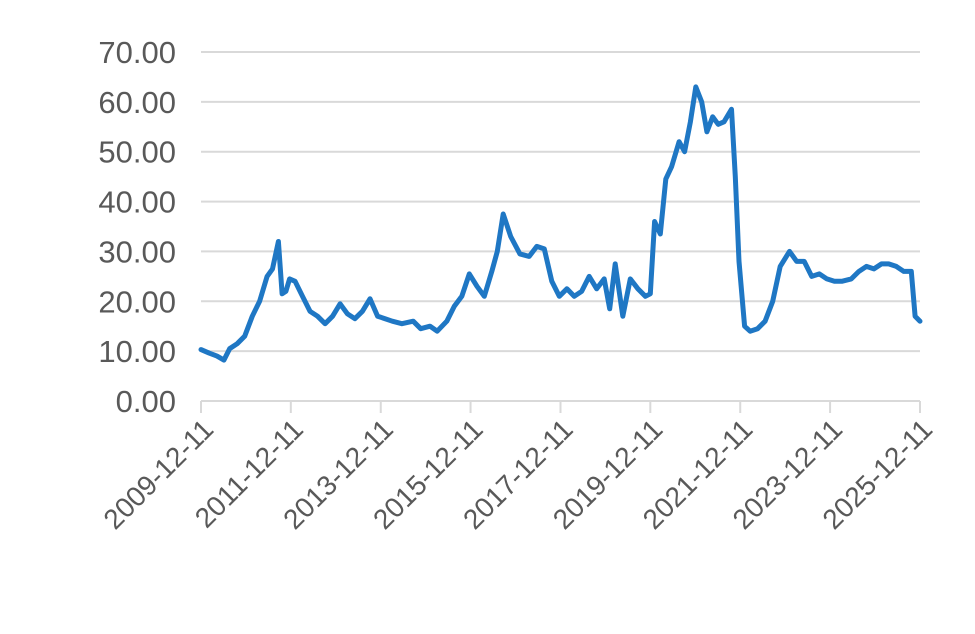  What do you see at coordinates (137, 52) in the screenshot?
I see `y-tick-label: 70.00` at bounding box center [137, 52].